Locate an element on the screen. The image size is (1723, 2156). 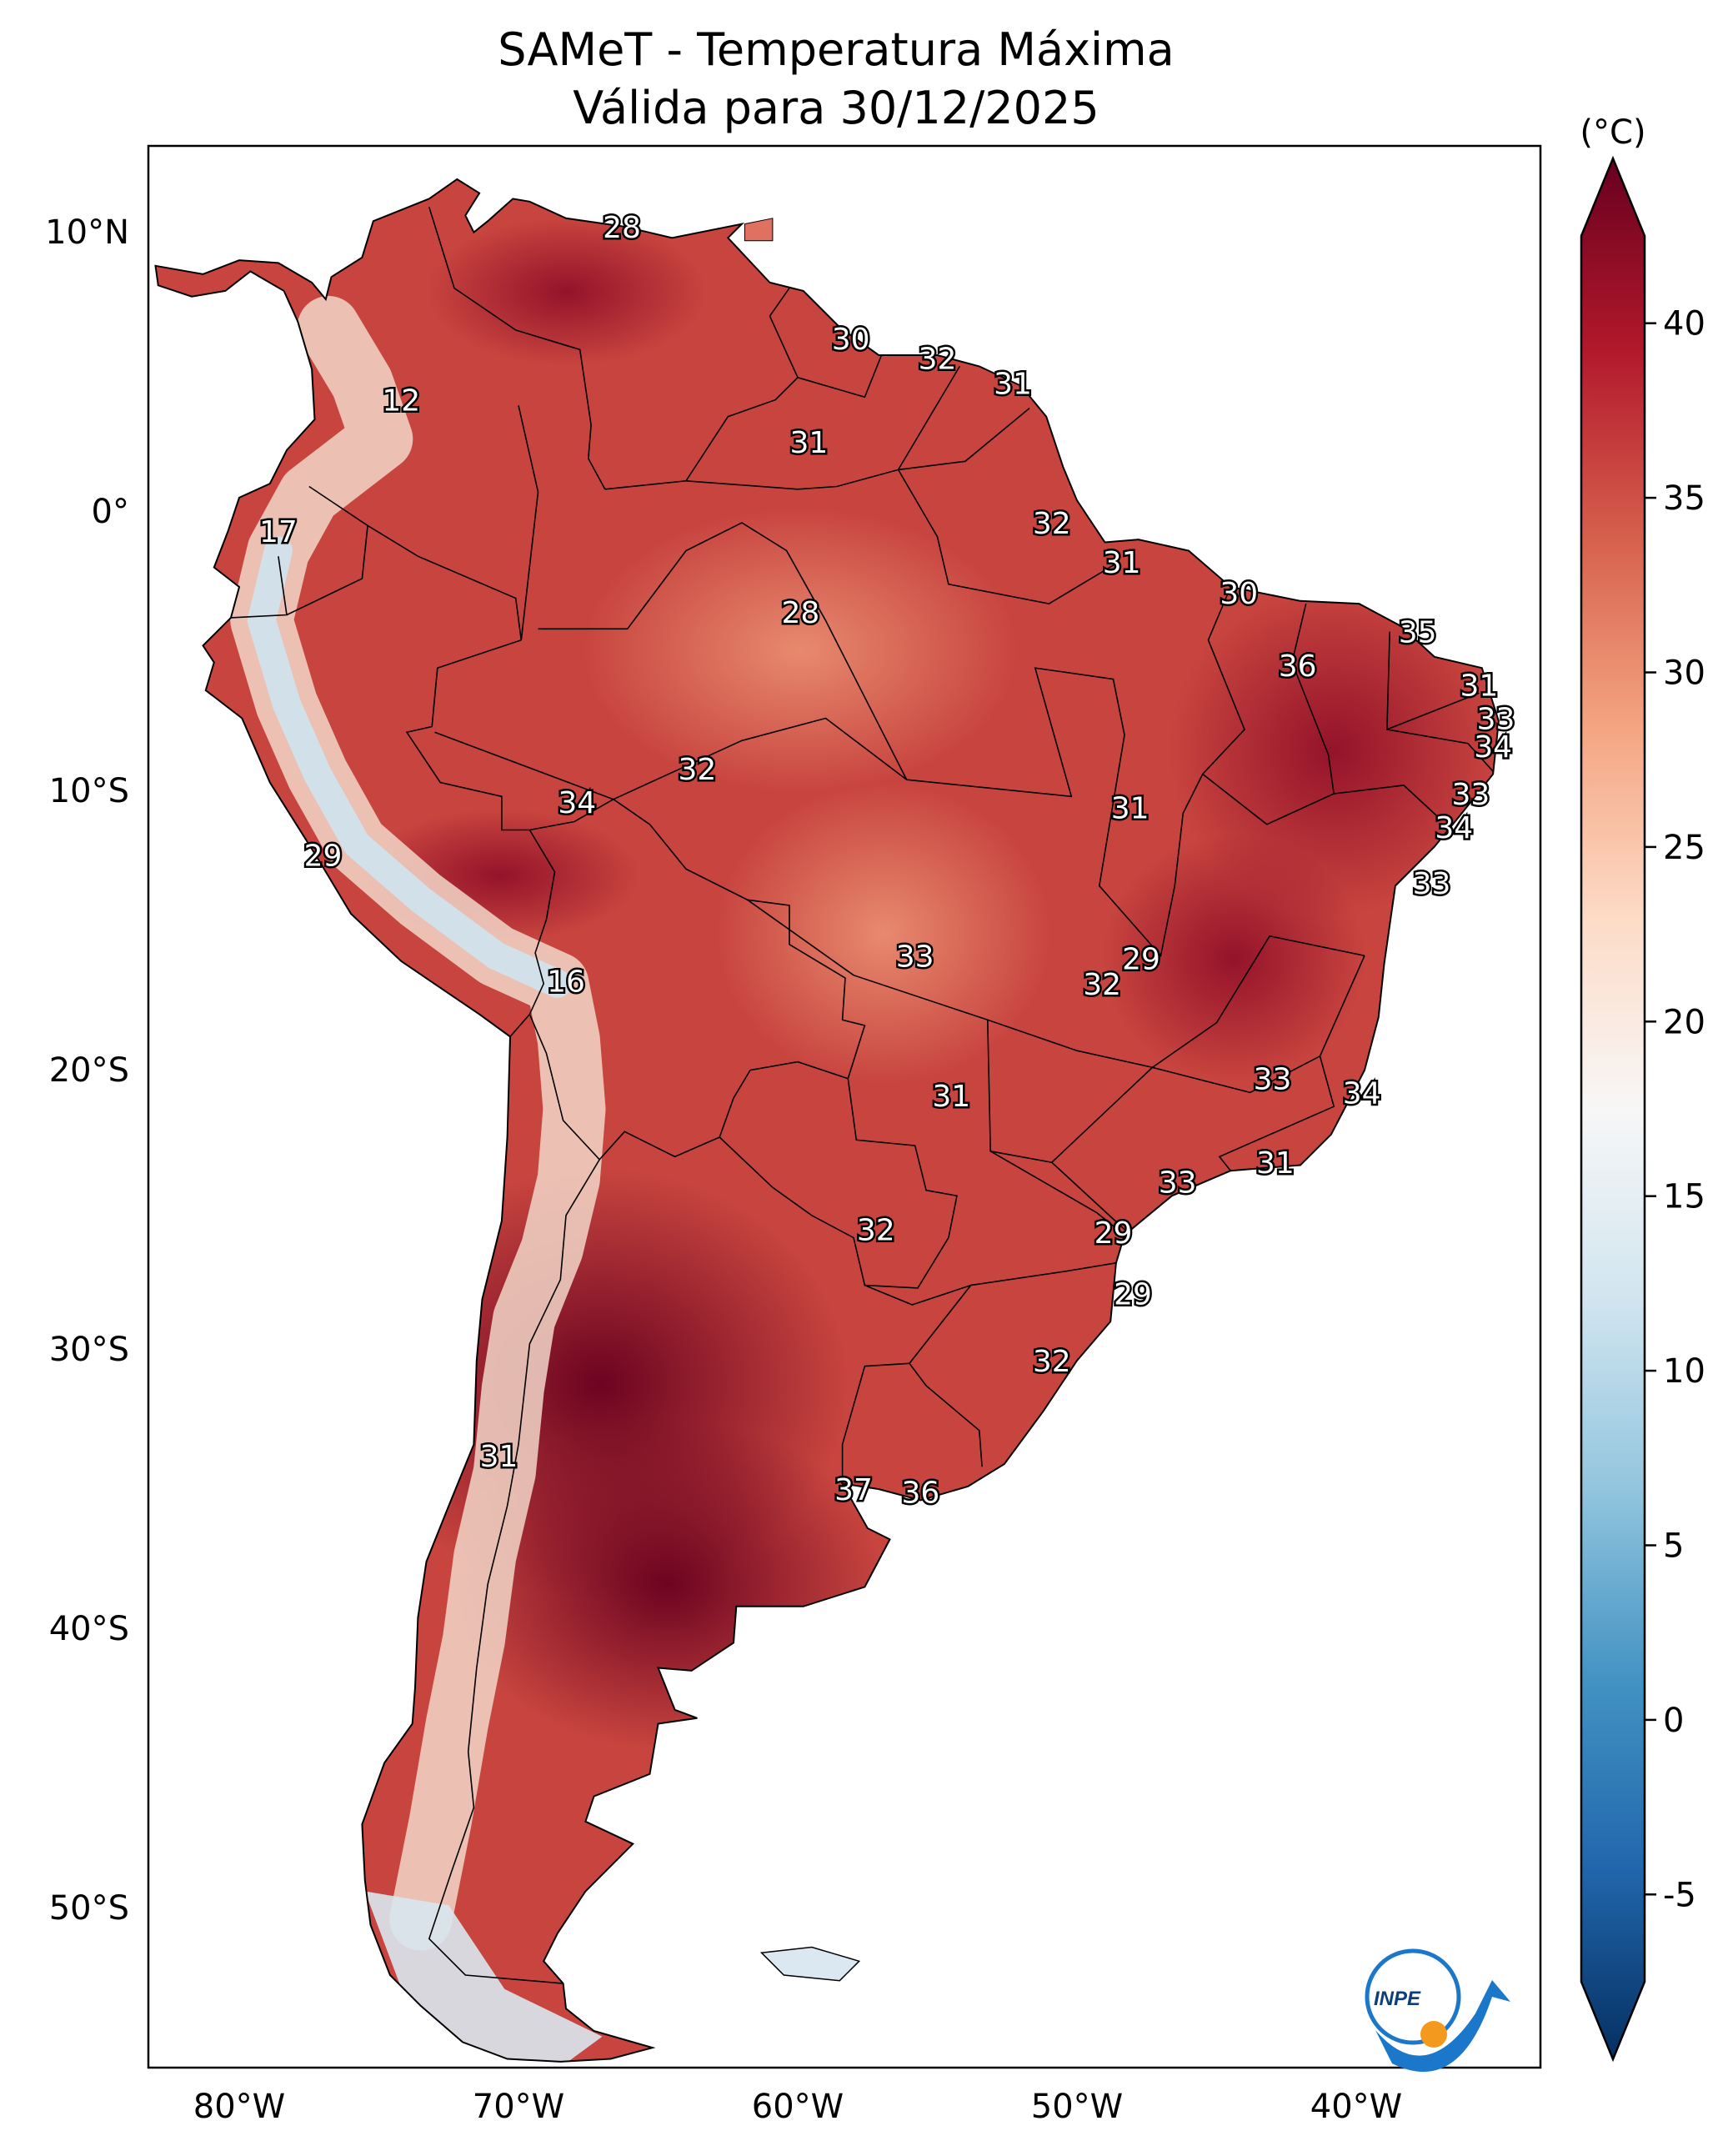
lat-label-10N: 10°N is located at coordinates (87, 232).